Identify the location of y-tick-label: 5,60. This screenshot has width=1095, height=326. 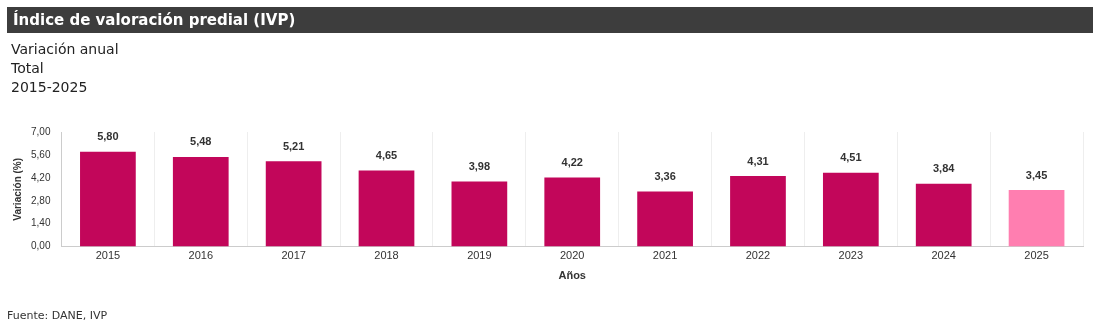
(40, 154).